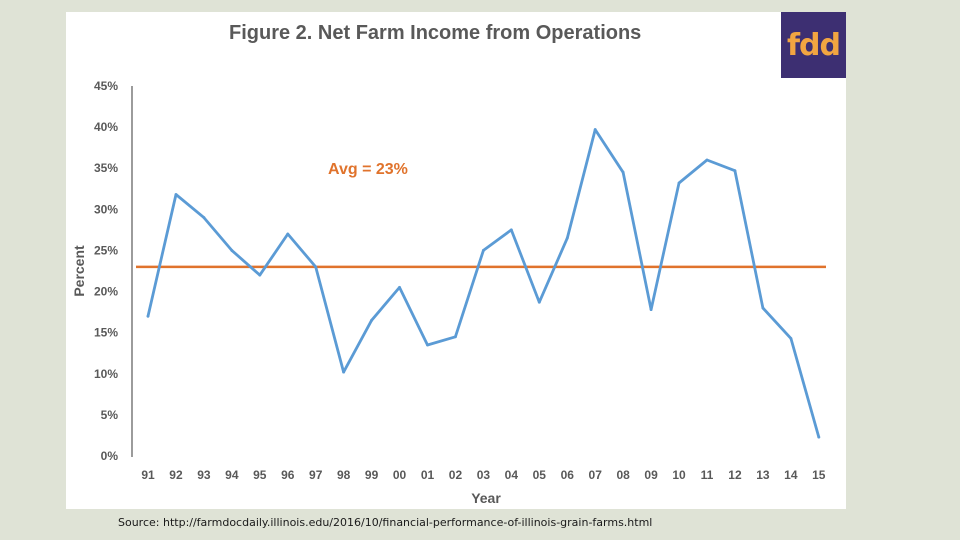 The width and height of the screenshot is (960, 540). Describe the element at coordinates (400, 475) in the screenshot. I see `x-tick-label: 00` at that location.